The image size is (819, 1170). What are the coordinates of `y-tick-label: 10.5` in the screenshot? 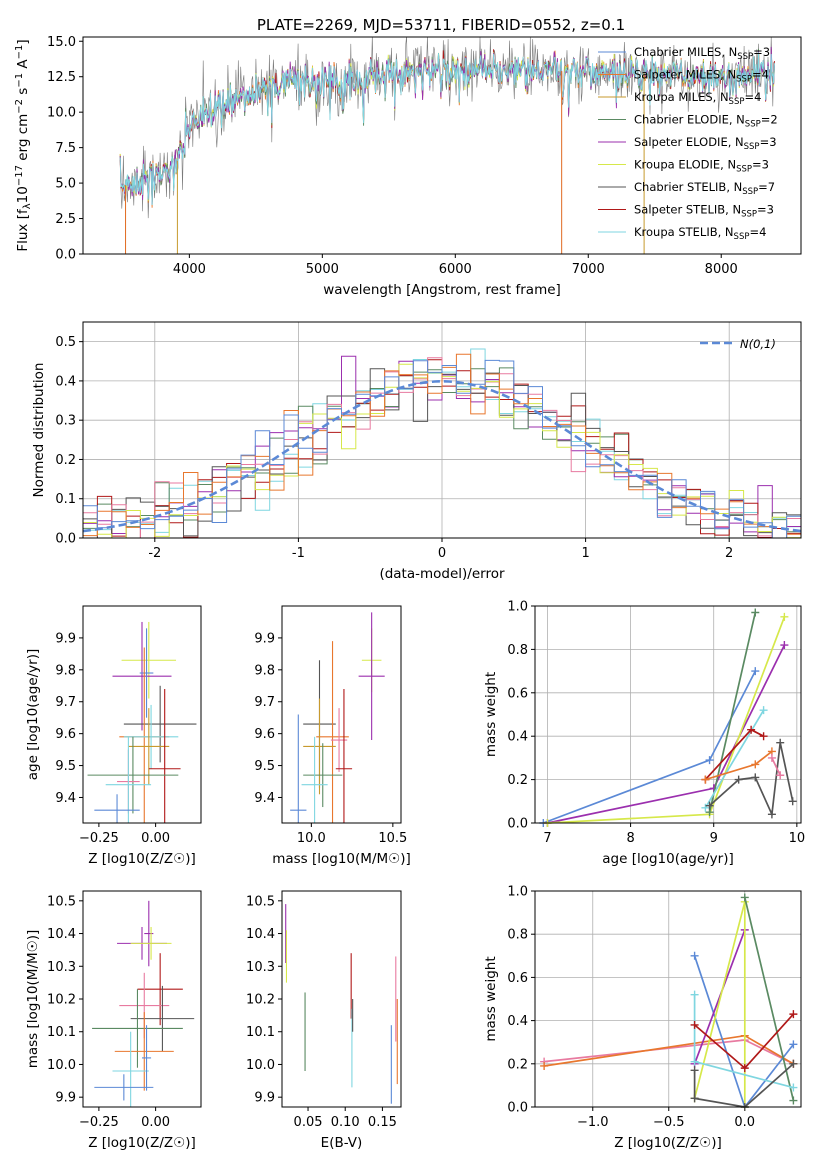 It's located at (260, 901).